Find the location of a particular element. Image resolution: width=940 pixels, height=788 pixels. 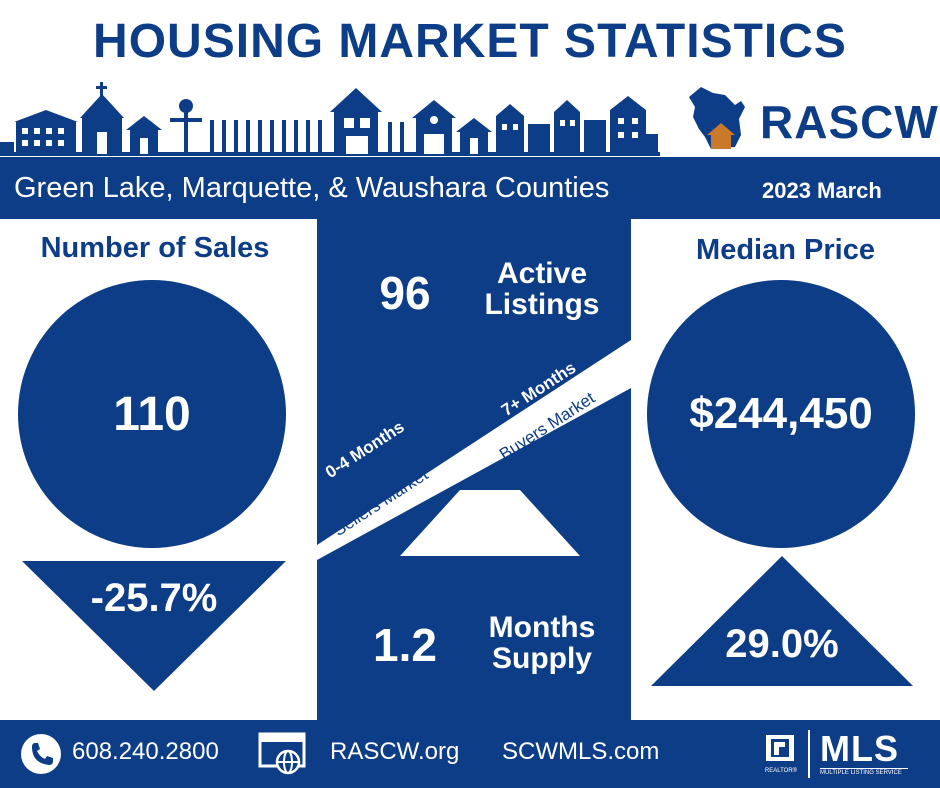

sales-change: -25.7% is located at coordinates (154, 598).